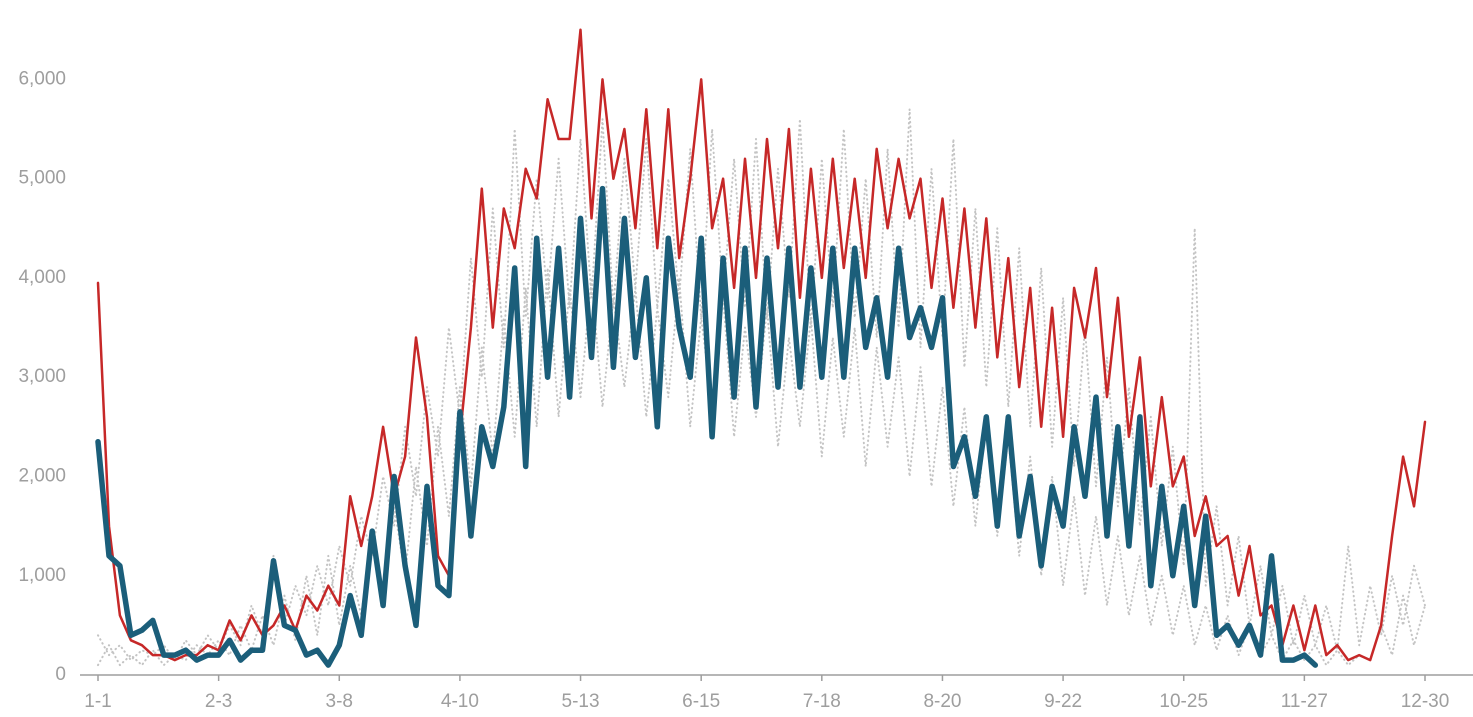  What do you see at coordinates (42, 78) in the screenshot?
I see `y-tick-label: 6,000` at bounding box center [42, 78].